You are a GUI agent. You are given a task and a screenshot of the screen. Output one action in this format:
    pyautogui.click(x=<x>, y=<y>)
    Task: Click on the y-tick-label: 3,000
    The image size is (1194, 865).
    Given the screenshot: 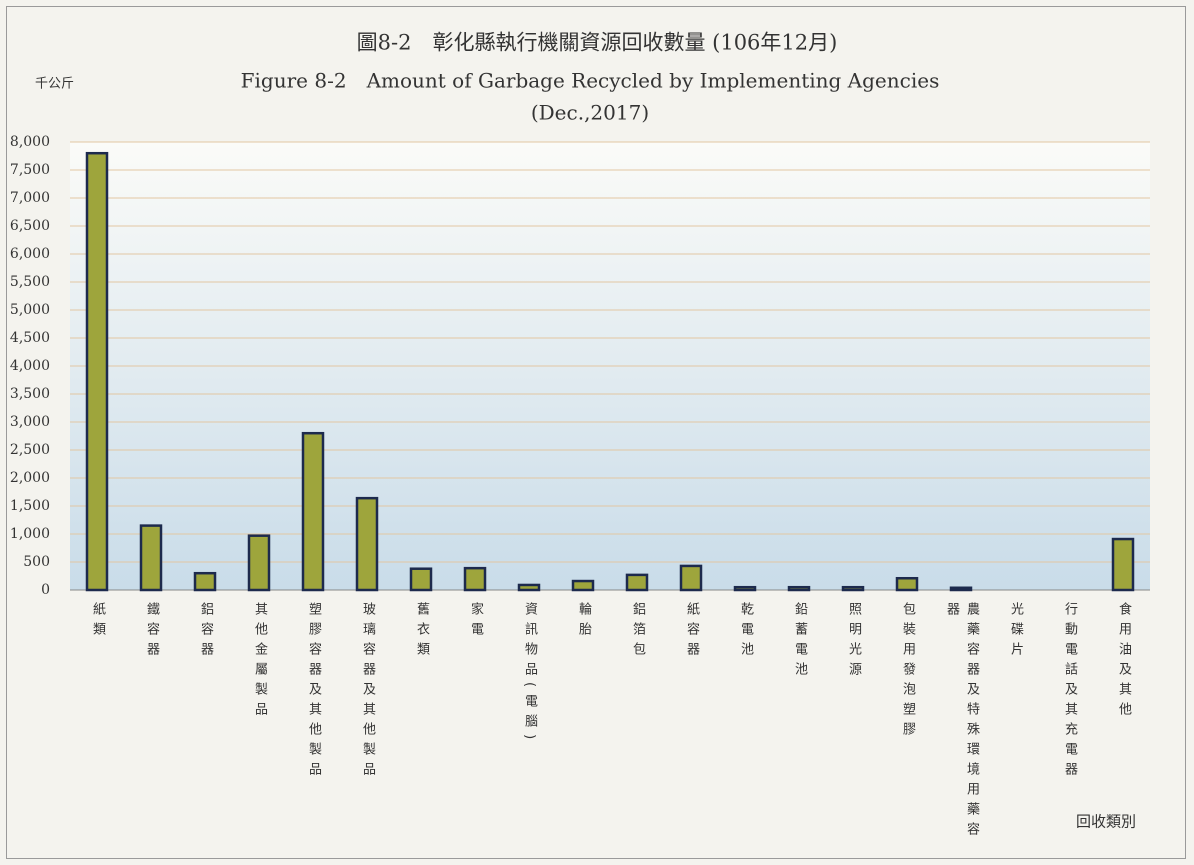 What is the action you would take?
    pyautogui.click(x=30, y=422)
    